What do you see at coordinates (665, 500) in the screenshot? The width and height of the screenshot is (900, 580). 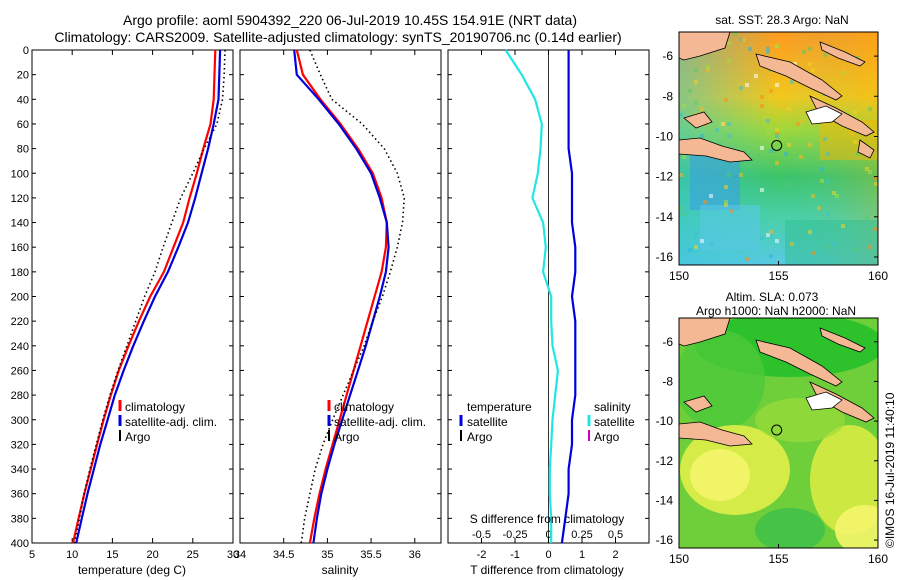 I see `lat-tick-label: -14` at bounding box center [665, 500].